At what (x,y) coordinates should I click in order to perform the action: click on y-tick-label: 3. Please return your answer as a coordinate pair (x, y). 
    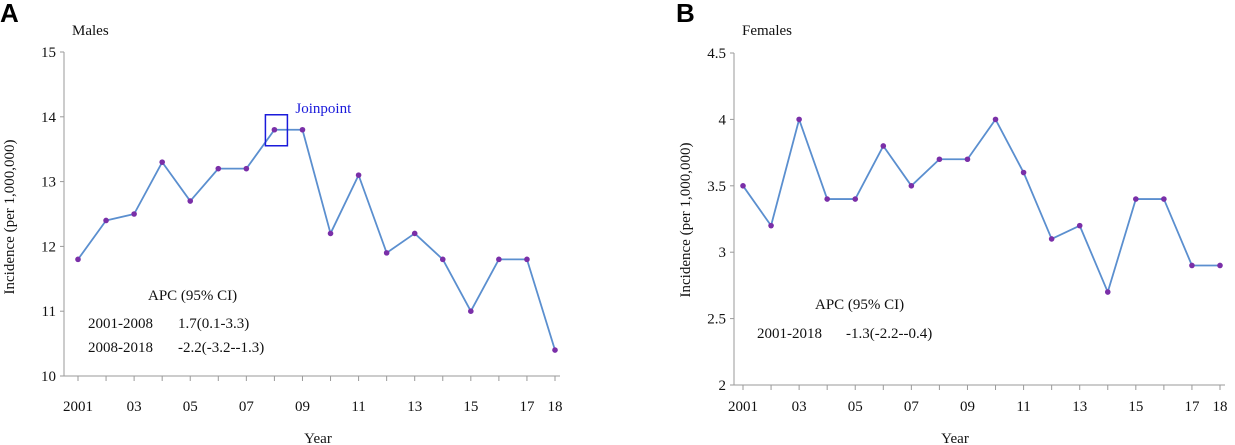
    Looking at the image, I should click on (723, 253).